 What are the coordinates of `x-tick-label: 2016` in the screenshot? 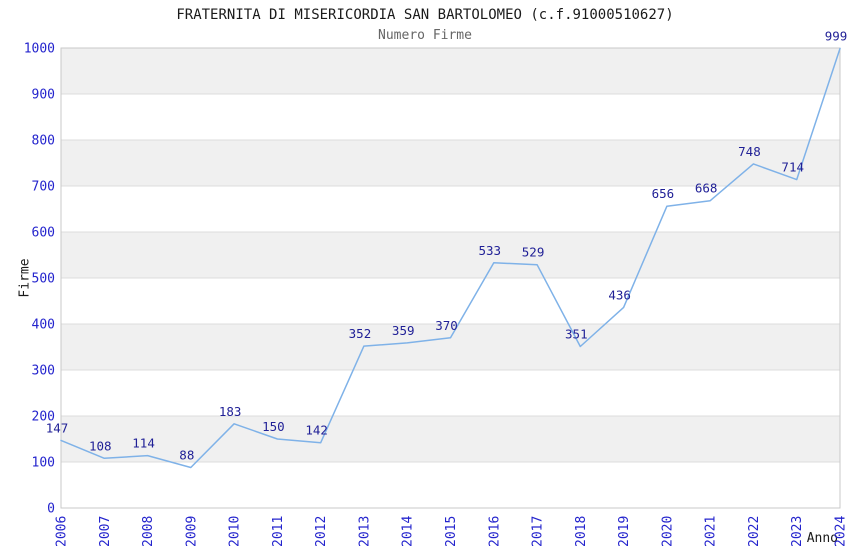 It's located at (494, 531).